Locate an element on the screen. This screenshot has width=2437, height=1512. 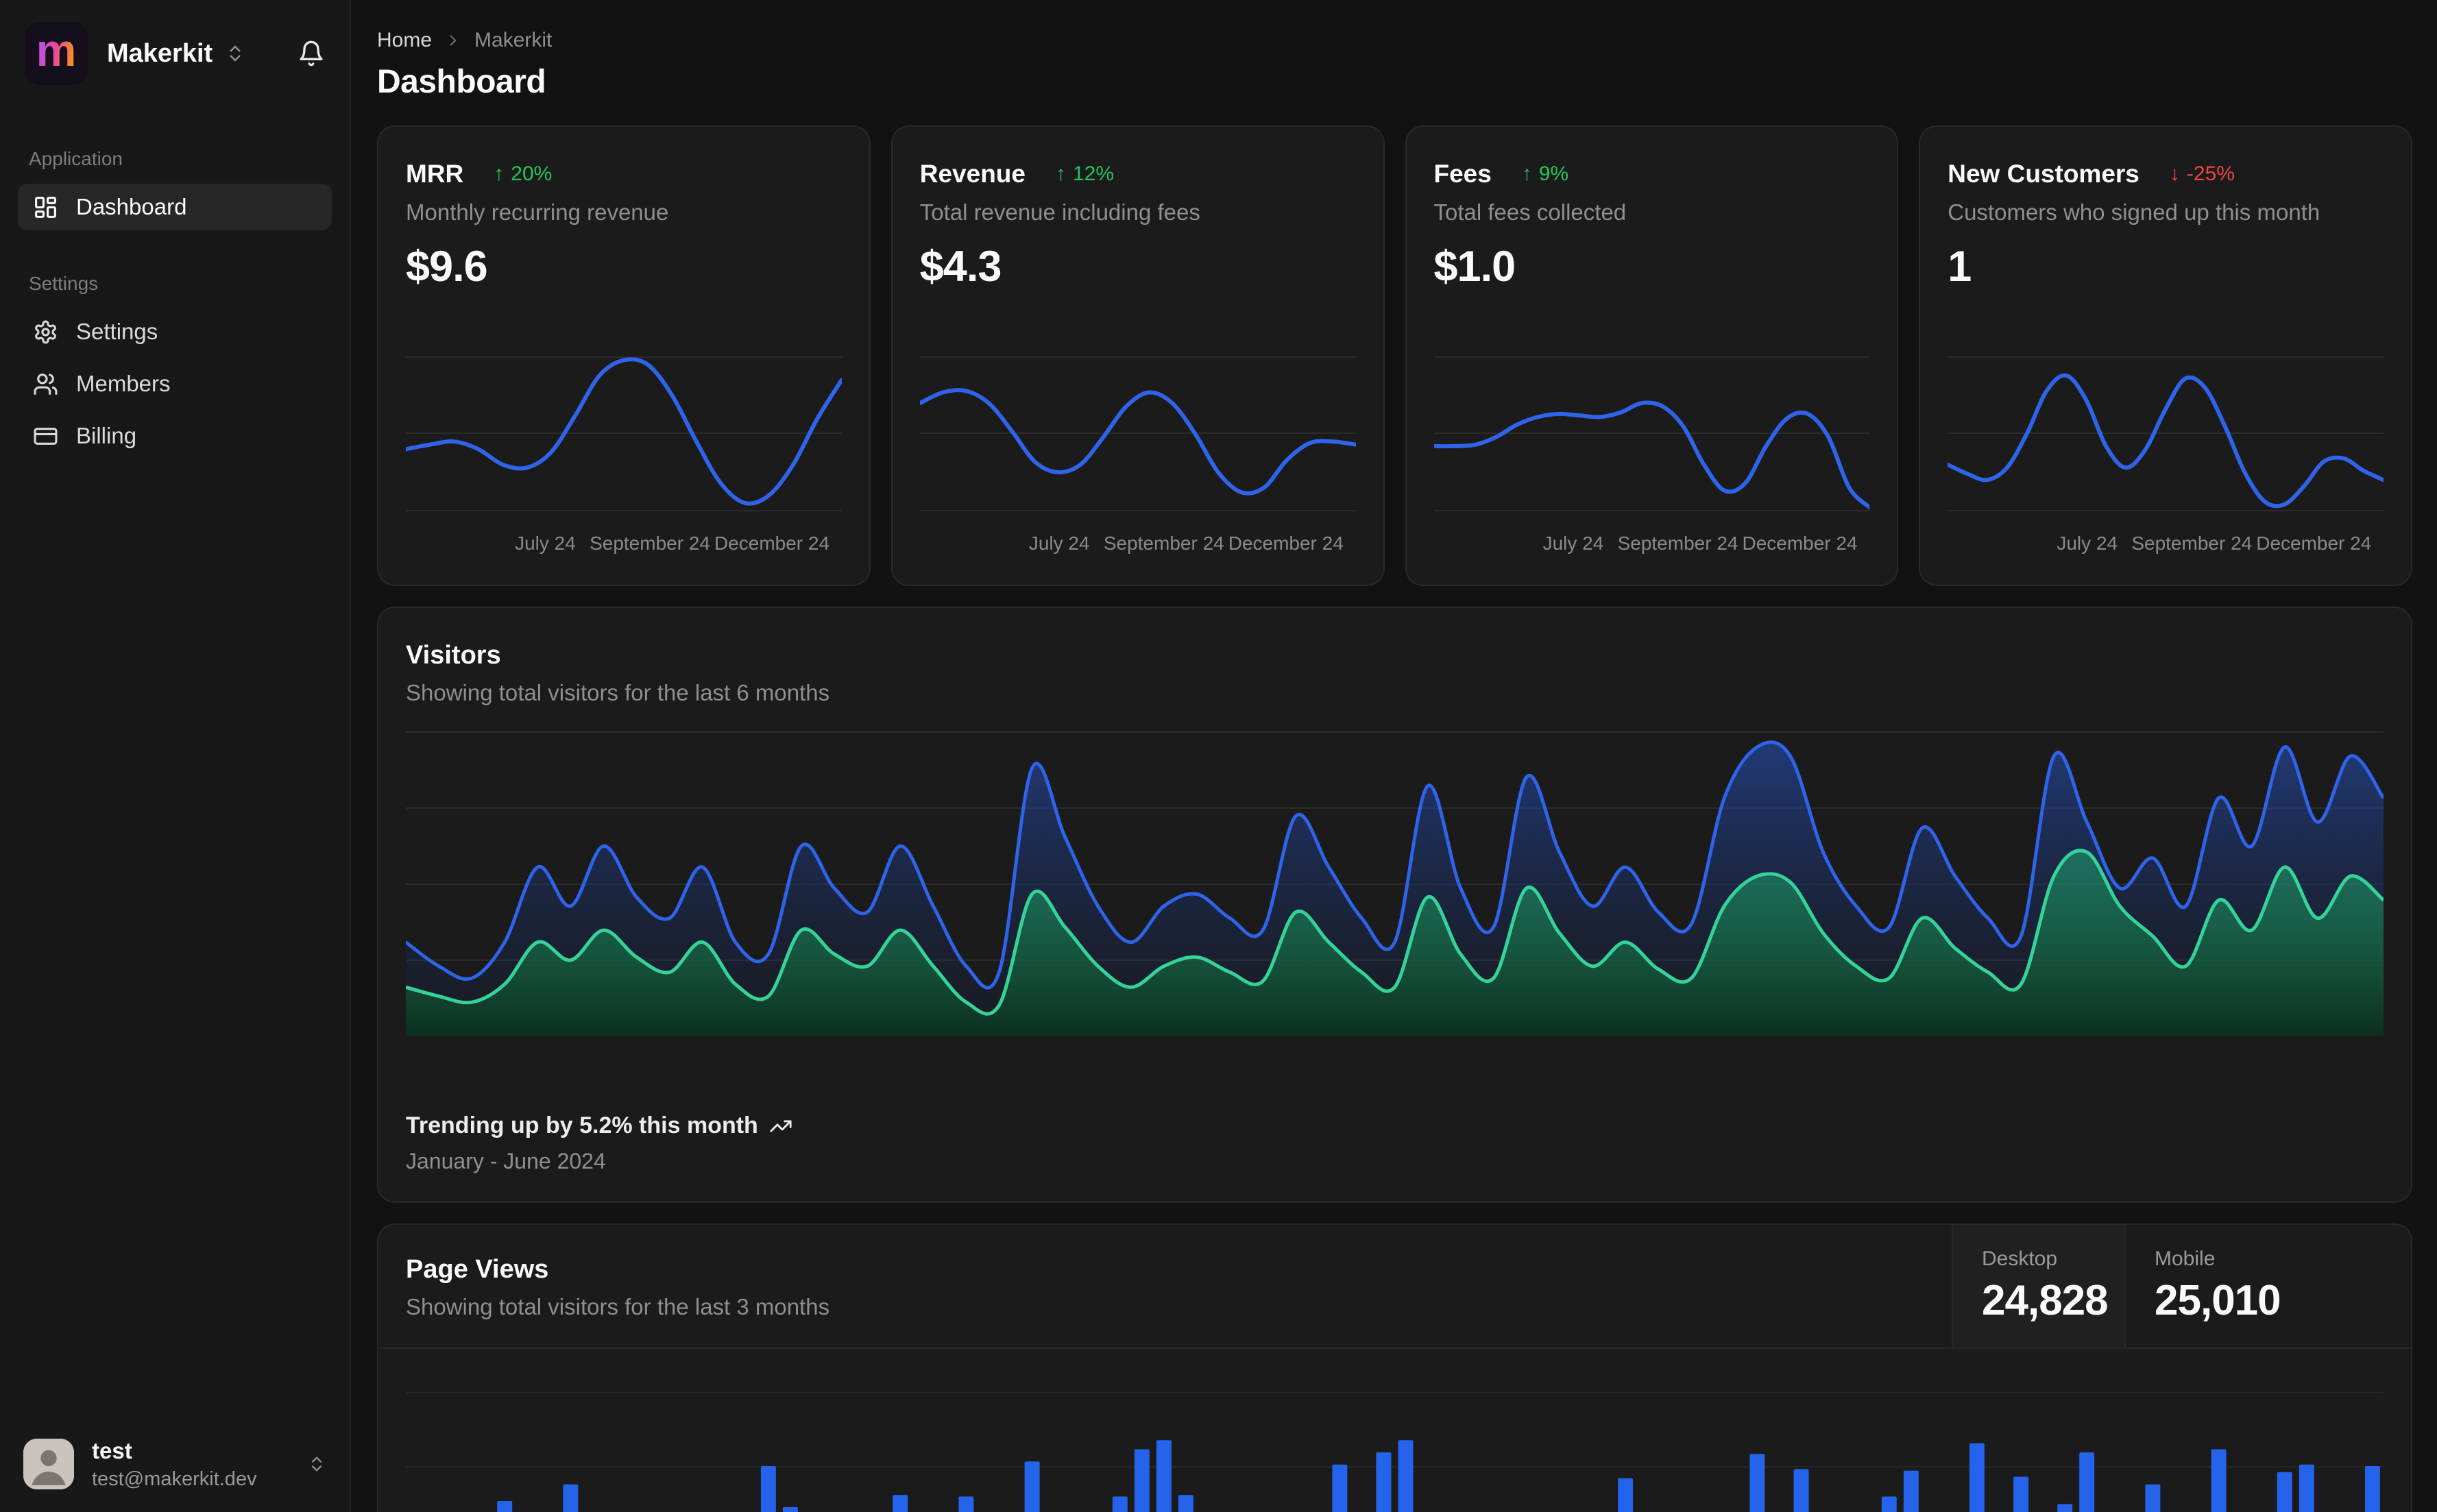
stat-title: MRR is located at coordinates (435, 174).